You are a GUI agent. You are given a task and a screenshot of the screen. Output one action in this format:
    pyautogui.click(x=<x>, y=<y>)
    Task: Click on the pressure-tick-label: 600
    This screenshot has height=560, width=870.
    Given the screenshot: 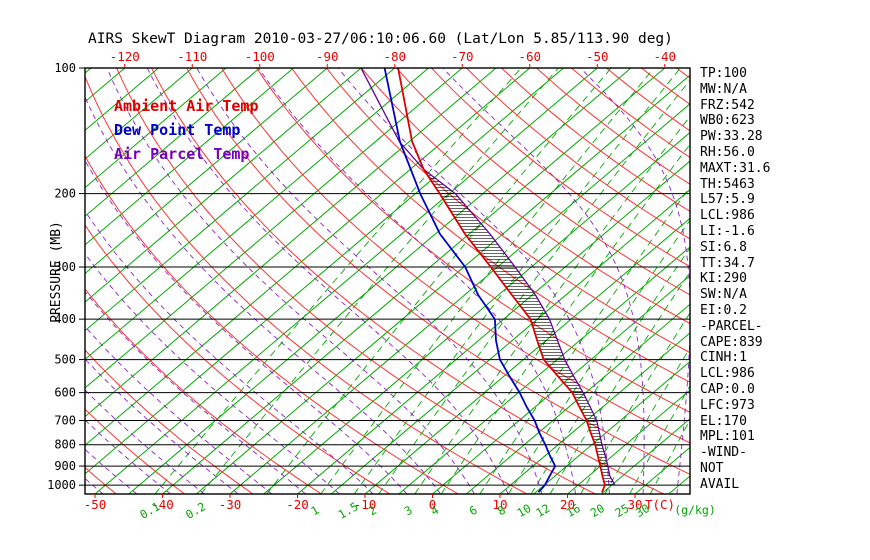 What is the action you would take?
    pyautogui.click(x=65, y=393)
    